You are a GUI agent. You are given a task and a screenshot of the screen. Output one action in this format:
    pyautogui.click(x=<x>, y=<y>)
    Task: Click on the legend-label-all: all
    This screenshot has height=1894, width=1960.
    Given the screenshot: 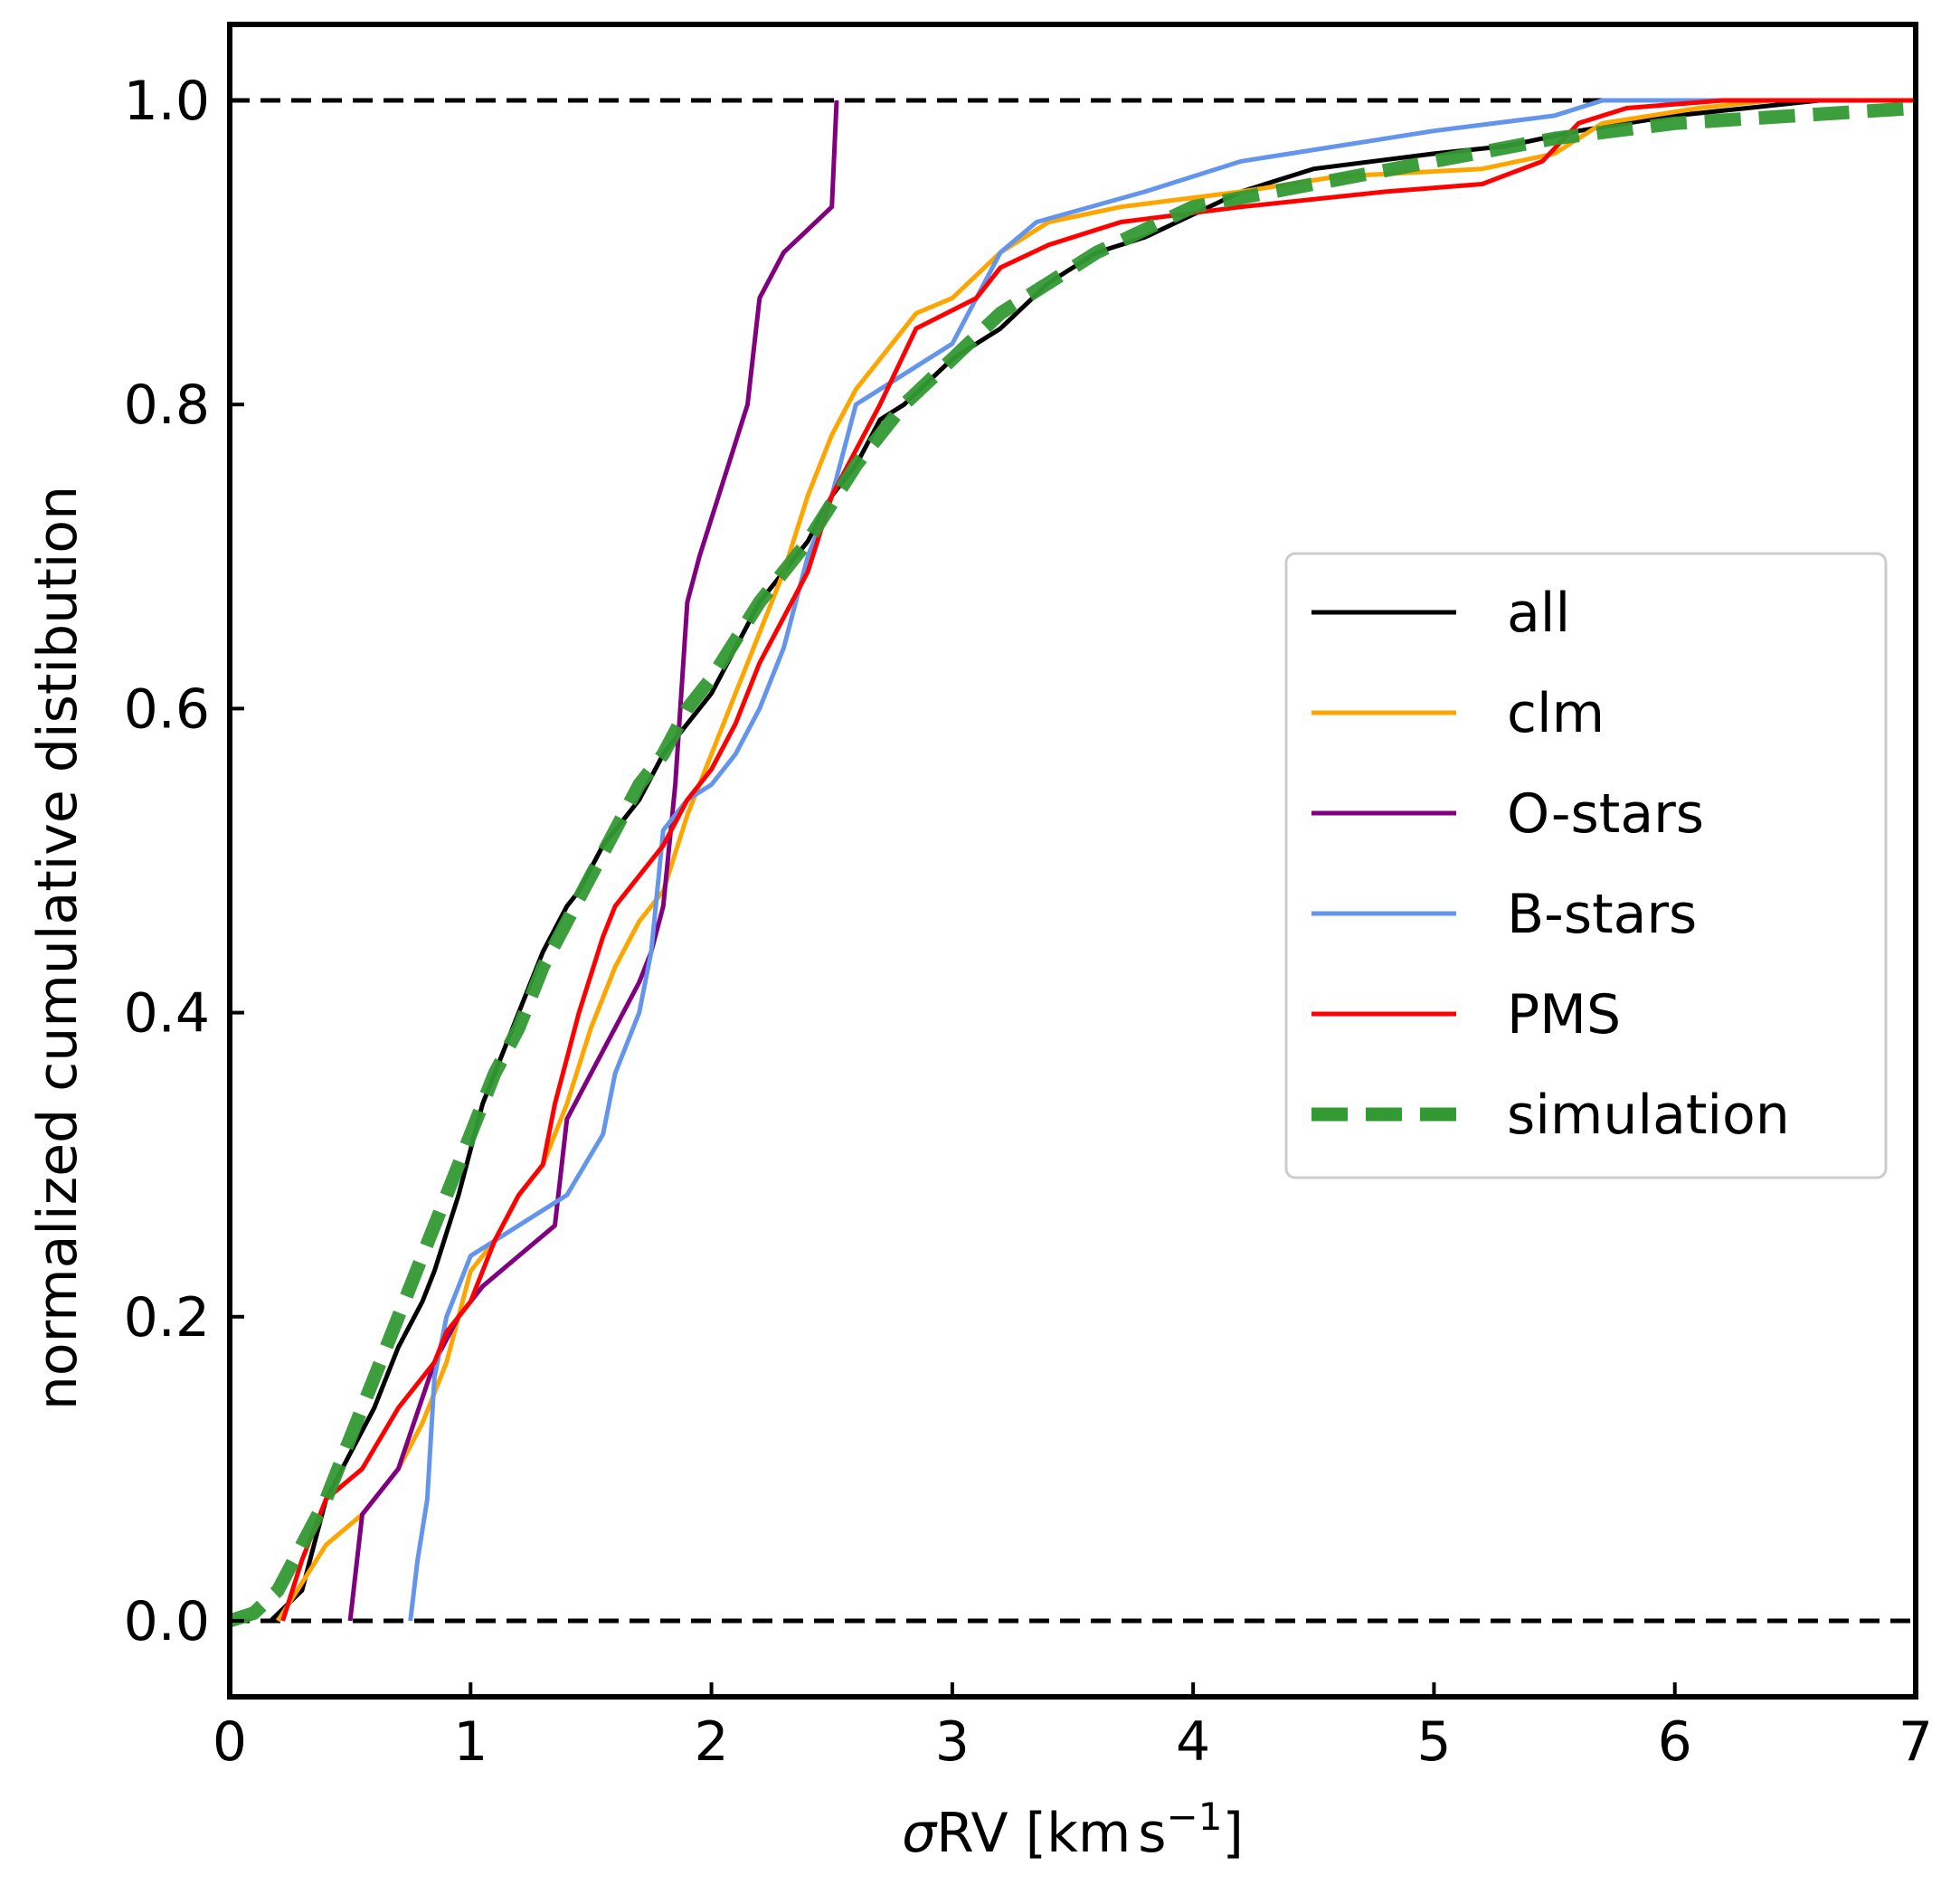 What is the action you would take?
    pyautogui.click(x=1539, y=614)
    